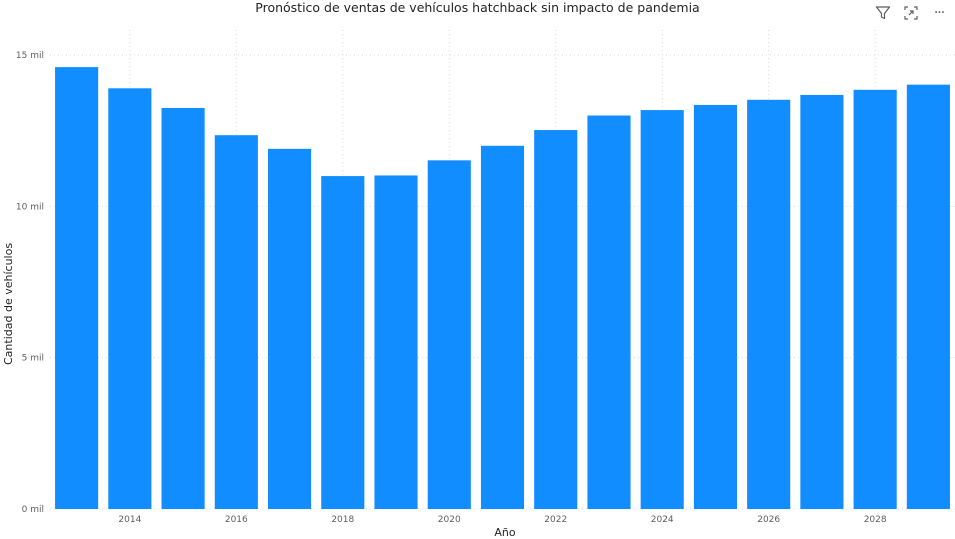 This screenshot has width=955, height=539. Describe the element at coordinates (883, 13) in the screenshot. I see `filter-icon` at that location.